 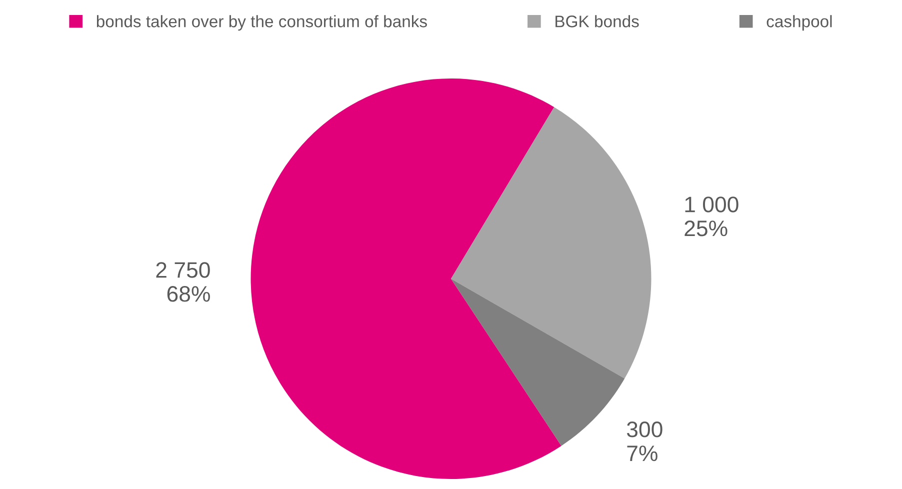 What do you see at coordinates (183, 282) in the screenshot?
I see `data-label: 2 750 68%` at bounding box center [183, 282].